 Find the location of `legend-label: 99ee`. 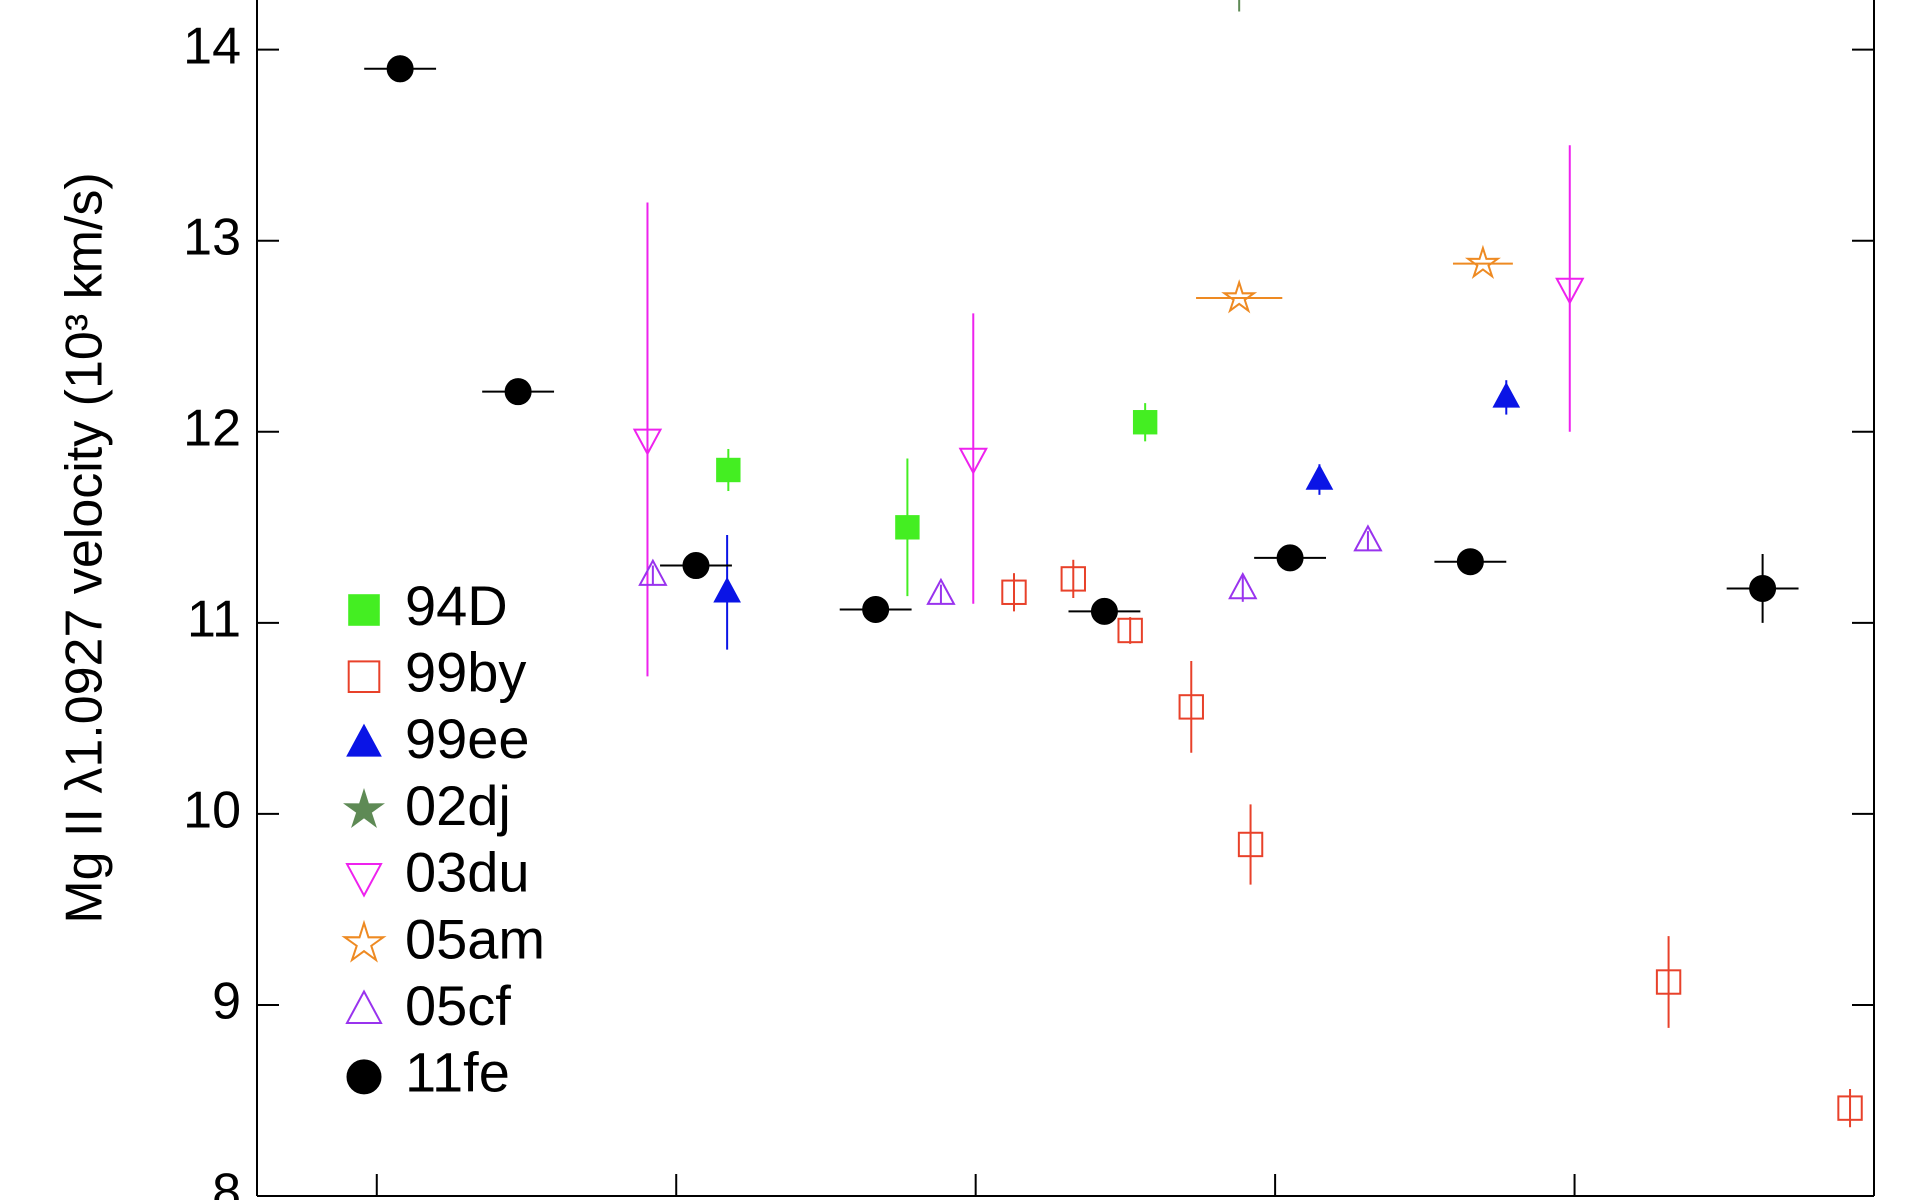

legend-label: 99ee is located at coordinates (467, 738).